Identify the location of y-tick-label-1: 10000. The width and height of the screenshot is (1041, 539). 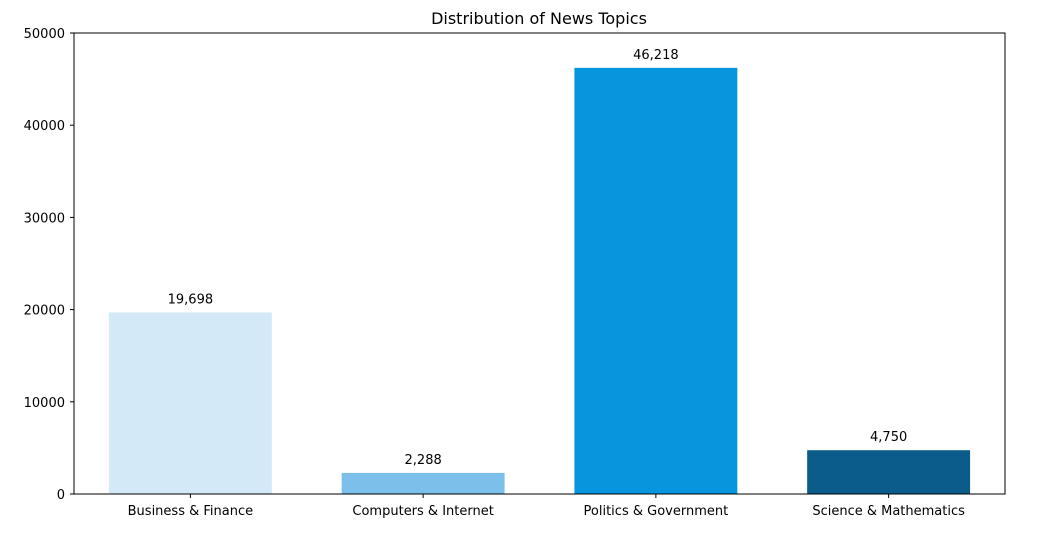
(44, 403).